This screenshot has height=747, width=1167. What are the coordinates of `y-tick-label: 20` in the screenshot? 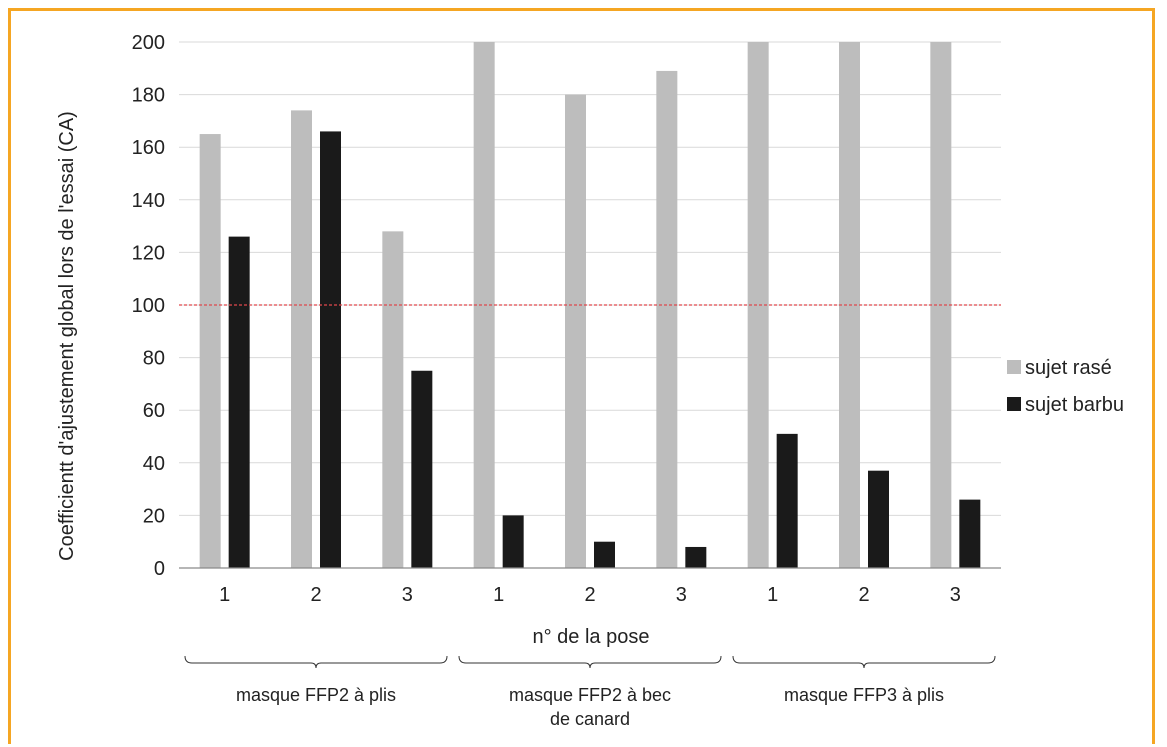 It's located at (154, 516).